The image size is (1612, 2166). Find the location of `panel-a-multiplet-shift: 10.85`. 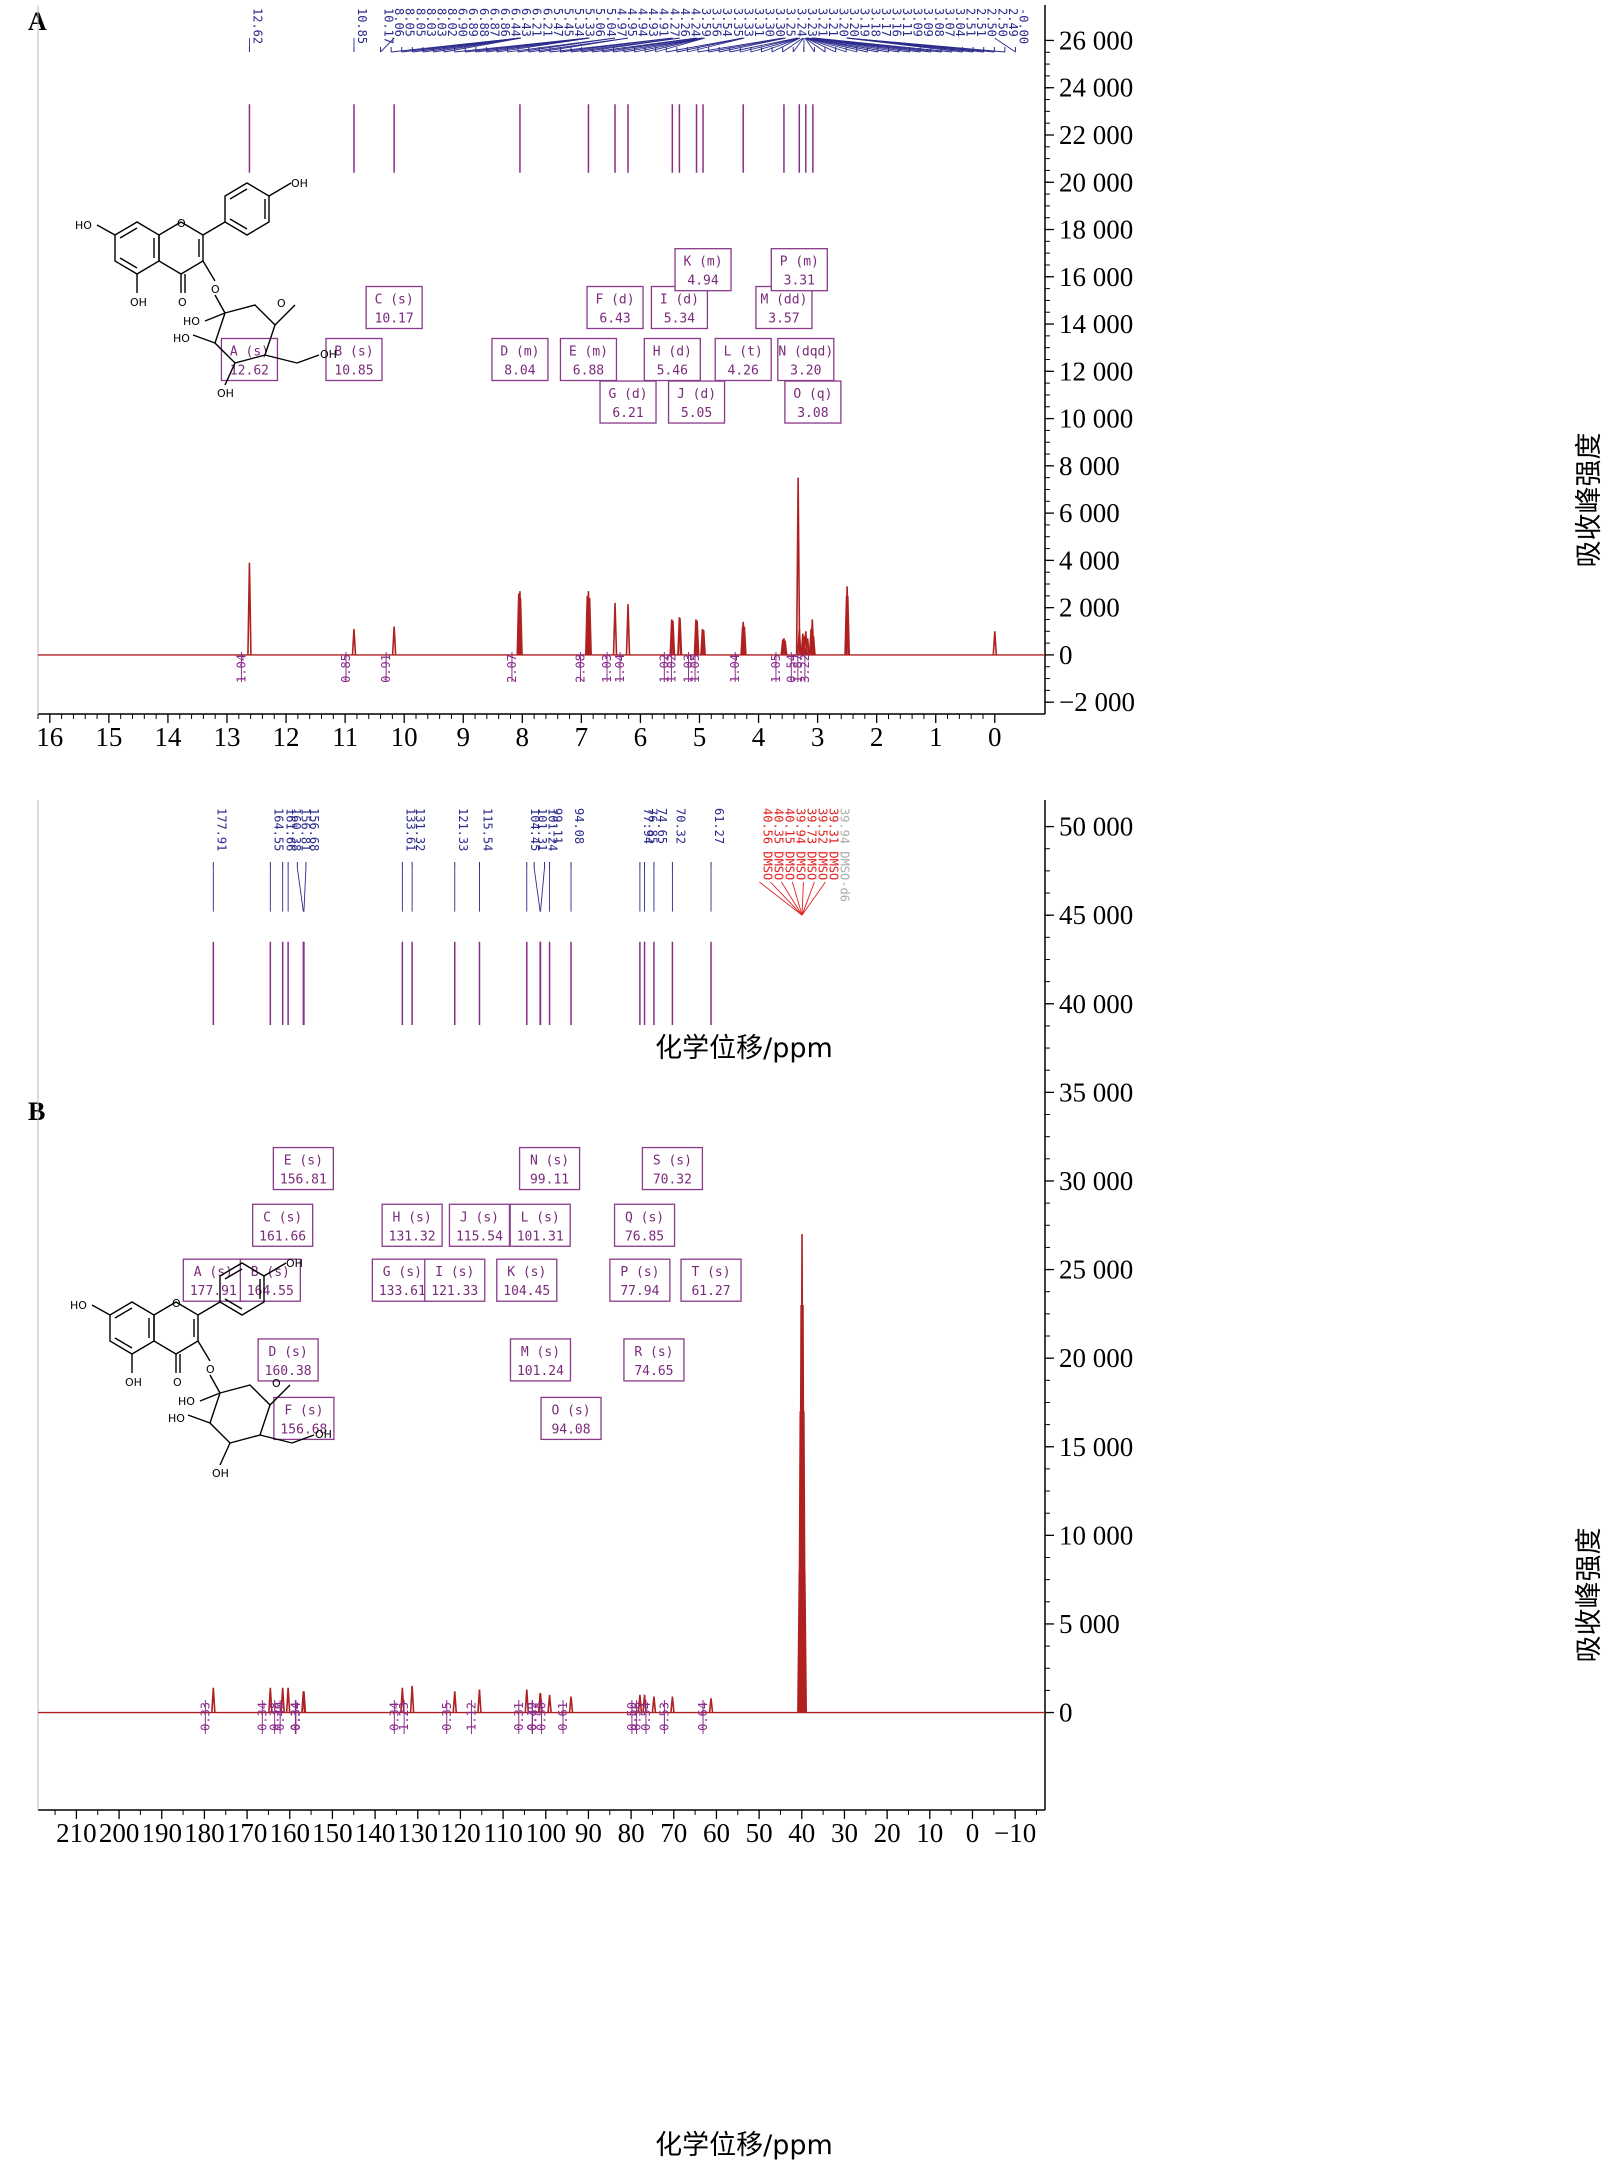

panel-a-multiplet-shift: 10.85 is located at coordinates (353, 371).